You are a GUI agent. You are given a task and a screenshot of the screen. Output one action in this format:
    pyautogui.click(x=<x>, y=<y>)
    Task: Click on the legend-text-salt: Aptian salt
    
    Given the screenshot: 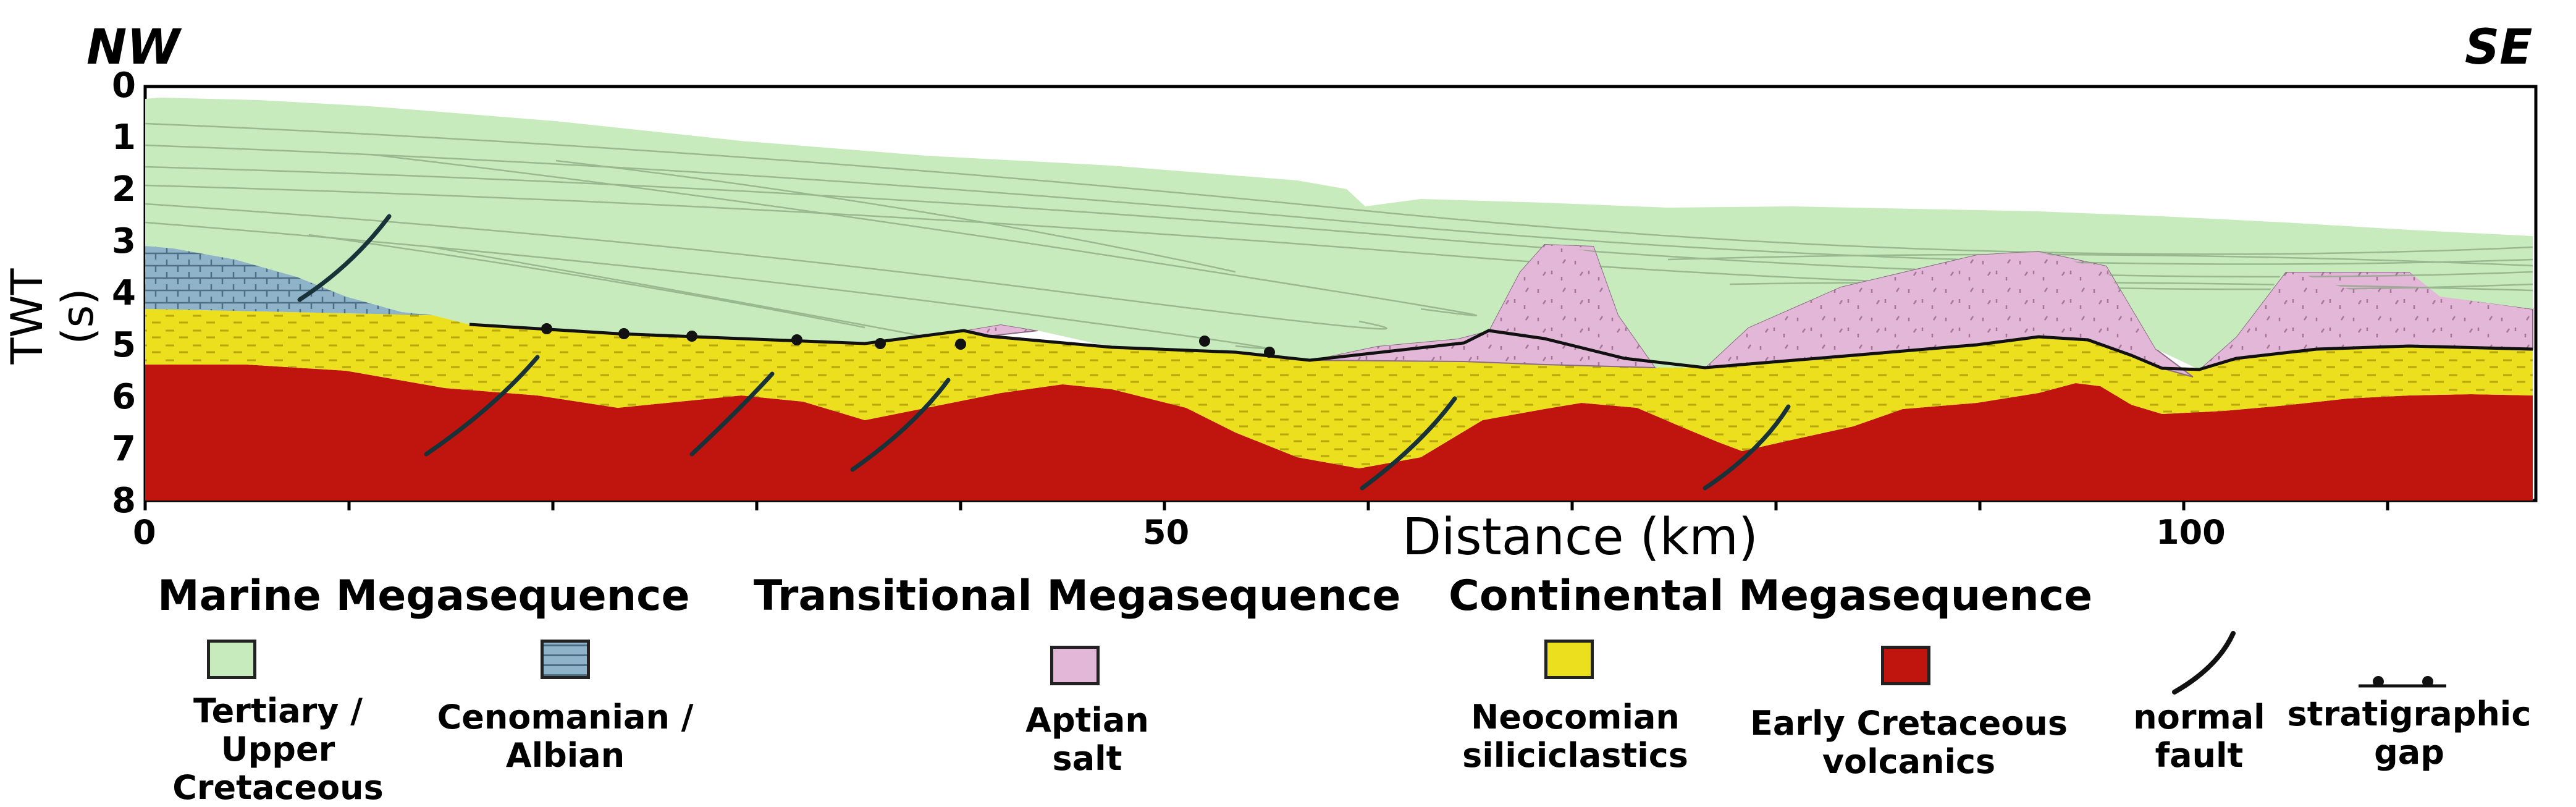 What is the action you would take?
    pyautogui.click(x=1087, y=740)
    